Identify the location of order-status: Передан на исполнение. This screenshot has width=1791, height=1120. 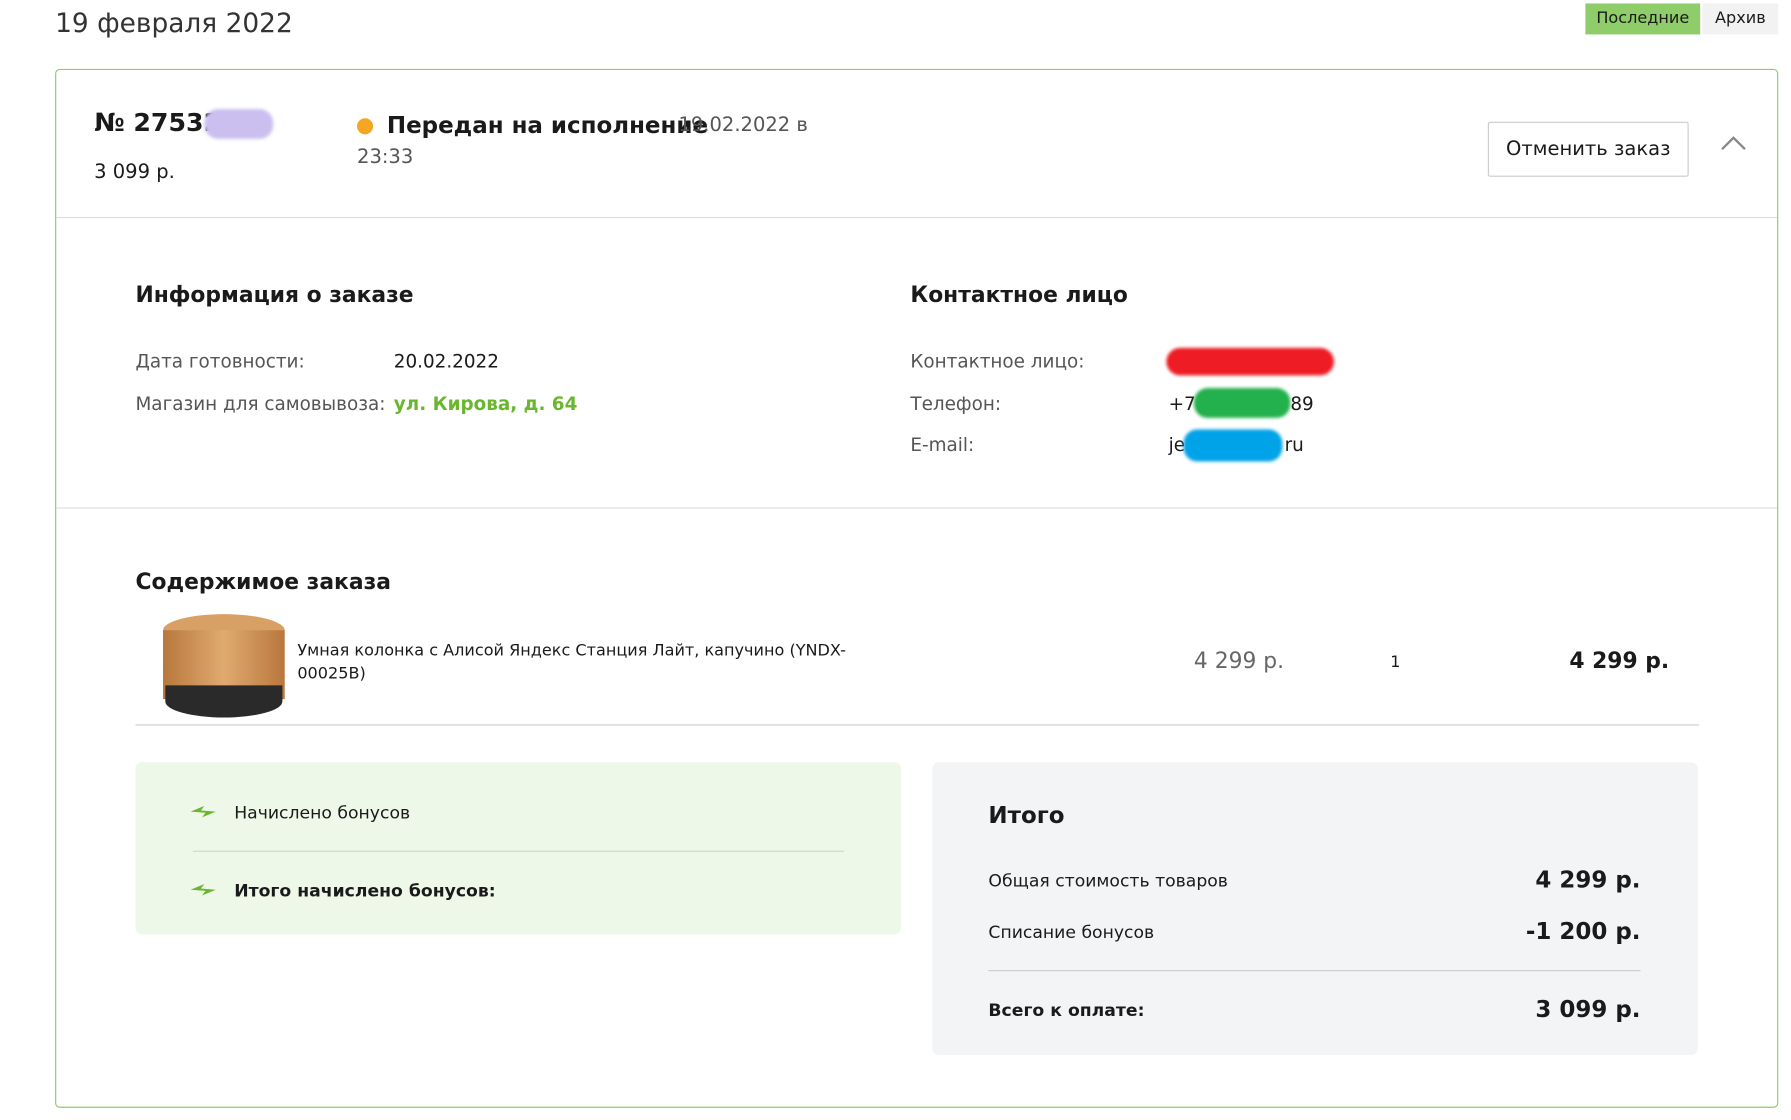
(547, 125).